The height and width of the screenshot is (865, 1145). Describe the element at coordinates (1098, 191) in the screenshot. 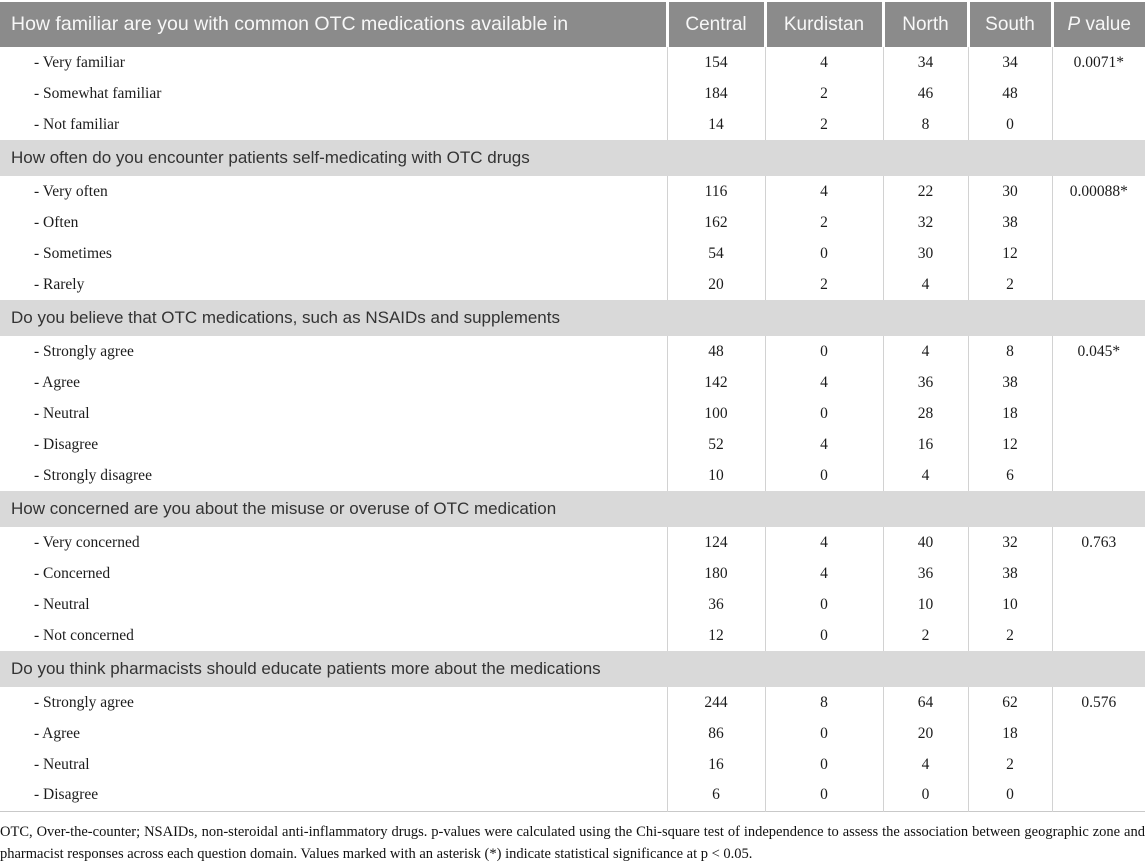

I see `p-value: 0.00088*` at that location.